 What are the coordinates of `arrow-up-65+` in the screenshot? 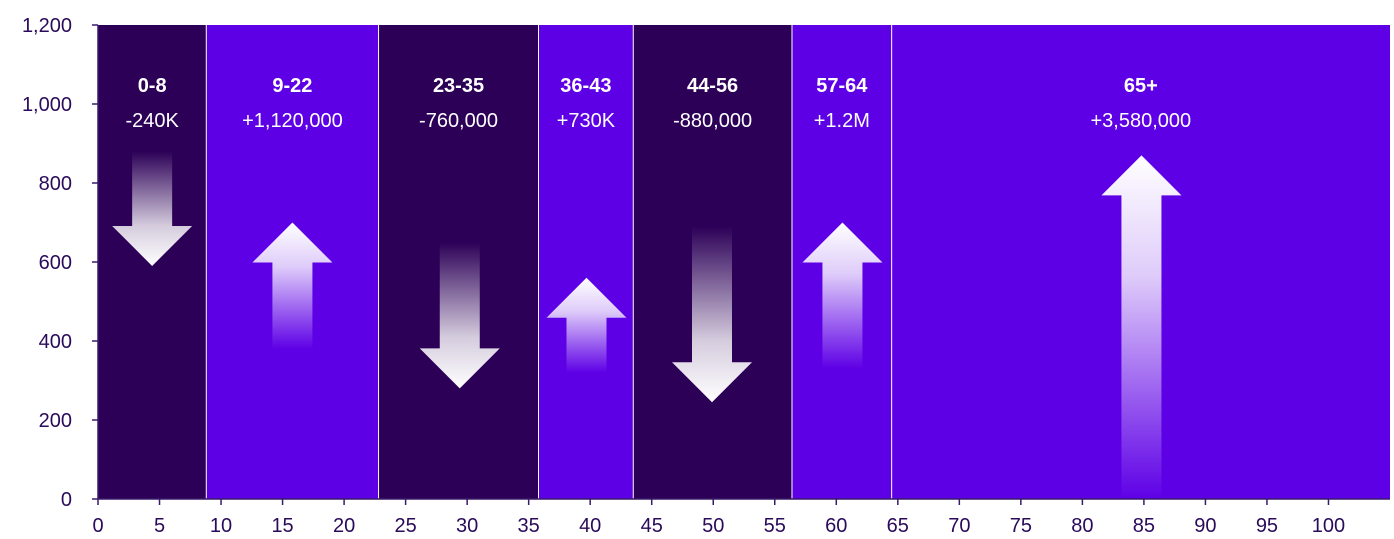 It's located at (1141, 327).